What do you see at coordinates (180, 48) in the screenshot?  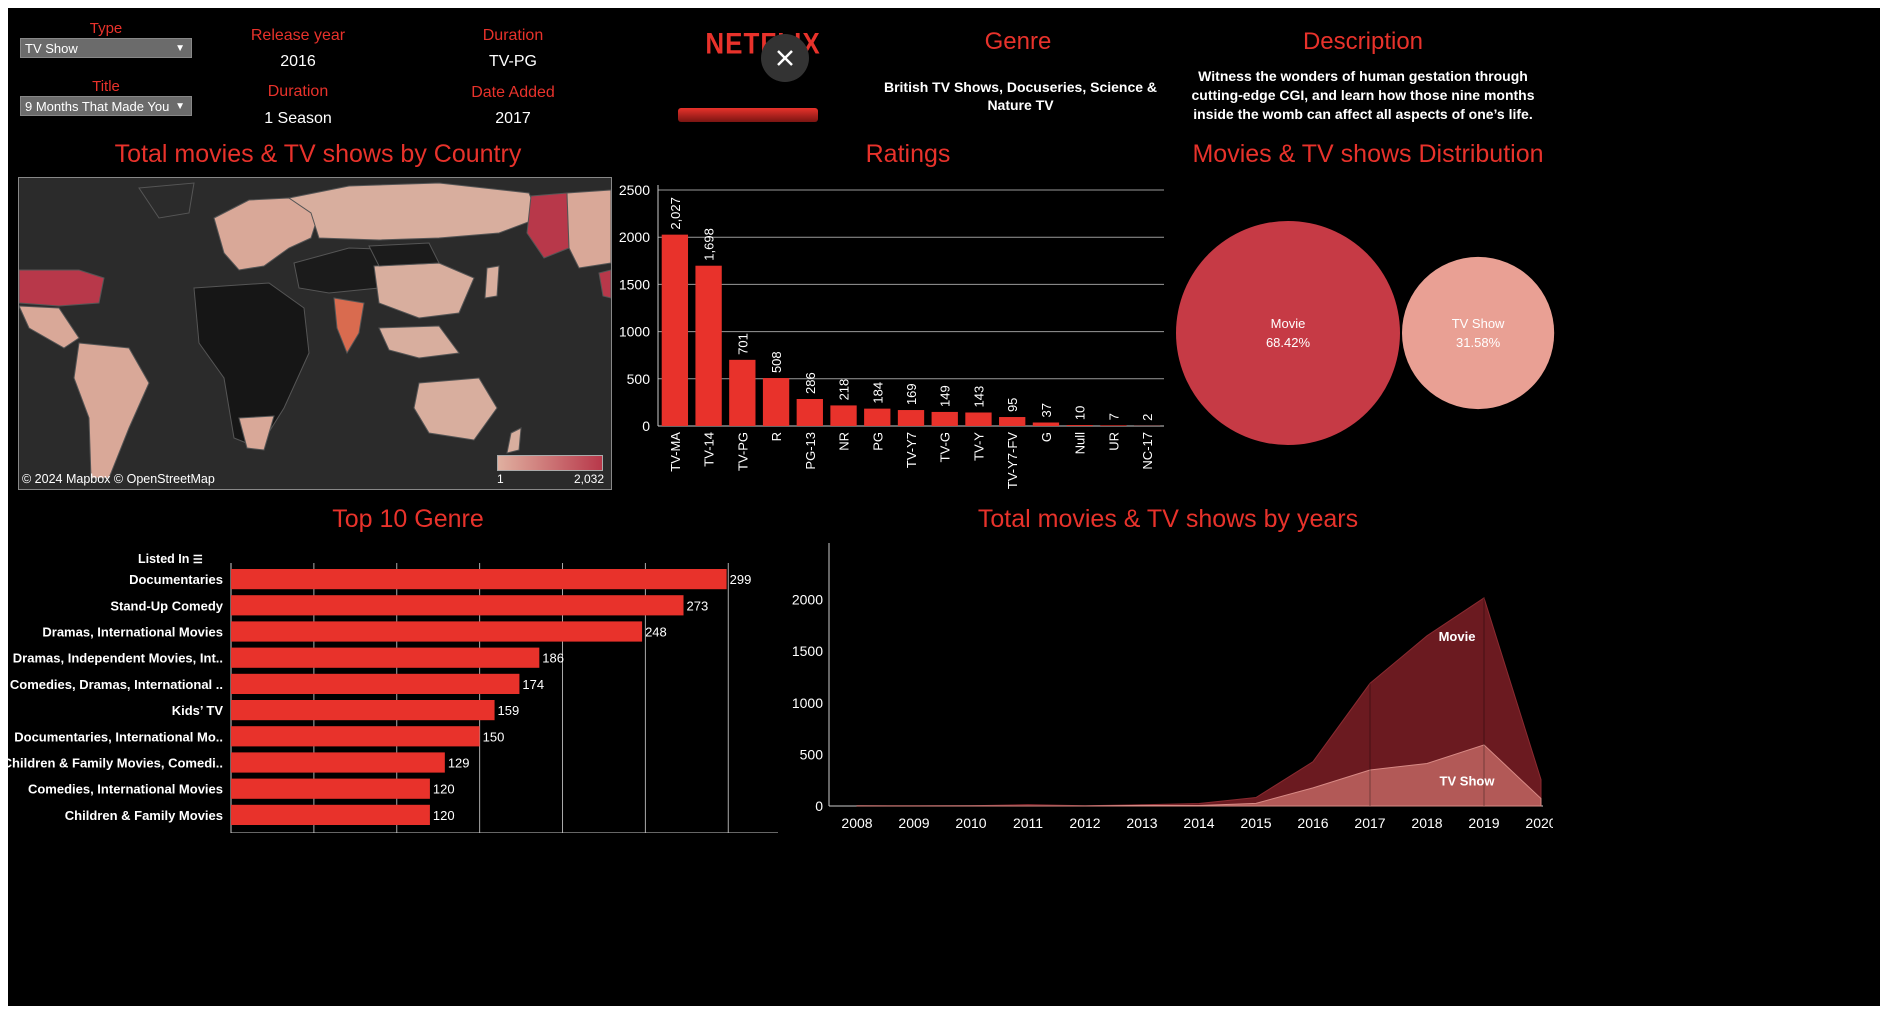 I see `chevron-down-icon: ▼` at bounding box center [180, 48].